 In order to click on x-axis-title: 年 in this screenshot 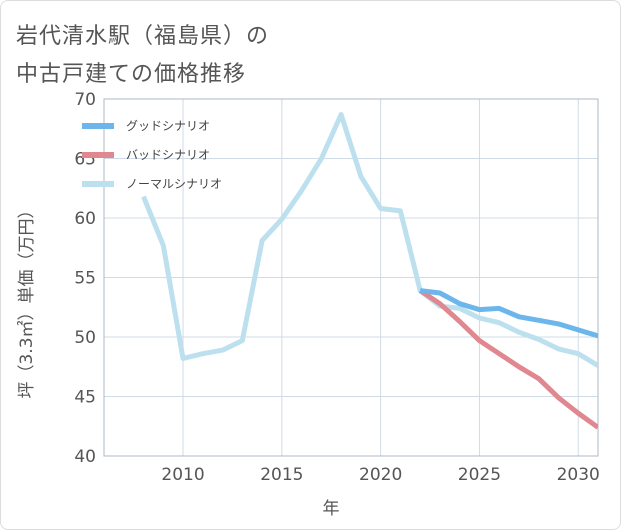, I will do `click(331, 509)`.